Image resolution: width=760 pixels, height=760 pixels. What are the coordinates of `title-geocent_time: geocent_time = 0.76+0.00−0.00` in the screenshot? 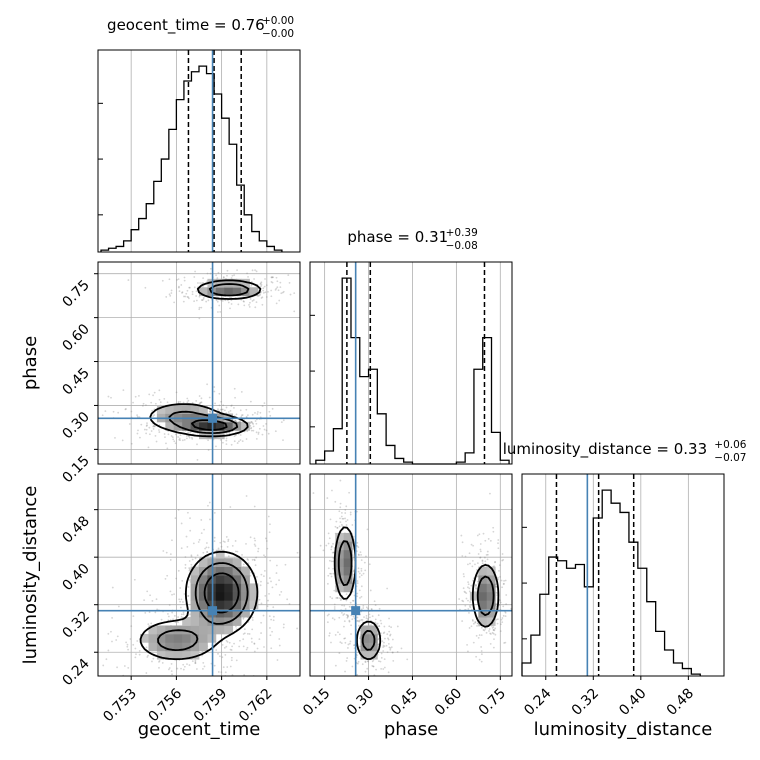 It's located at (200, 27).